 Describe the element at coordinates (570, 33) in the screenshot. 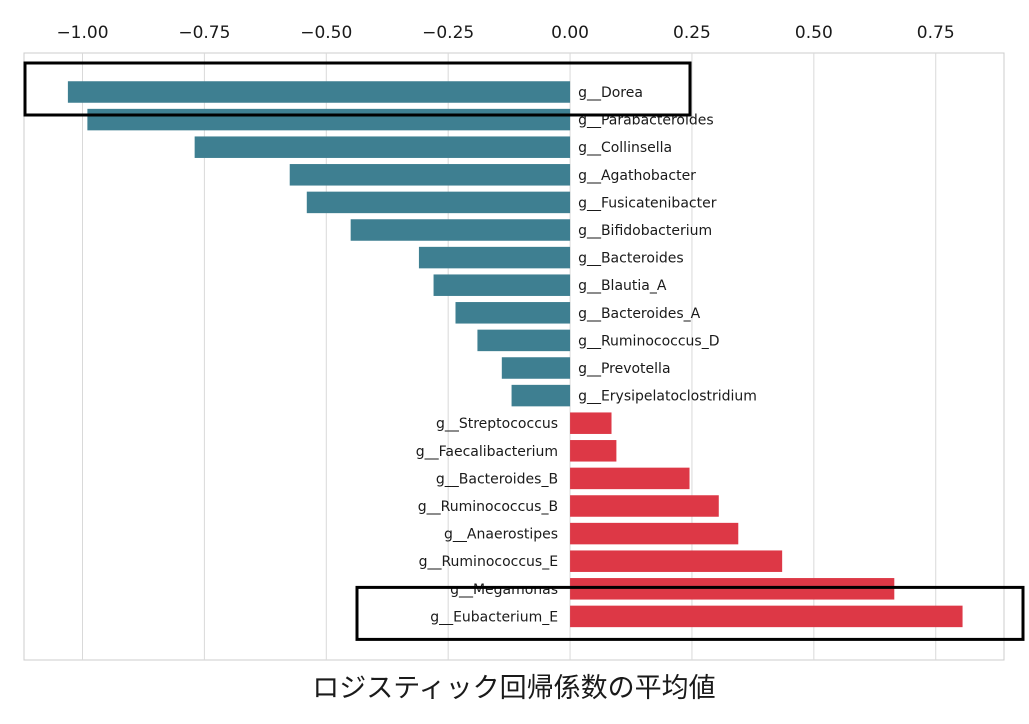

I see `x-tick-label: 0.00` at that location.